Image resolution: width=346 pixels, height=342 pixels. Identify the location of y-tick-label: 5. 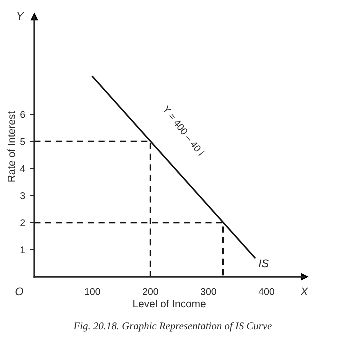
(23, 142).